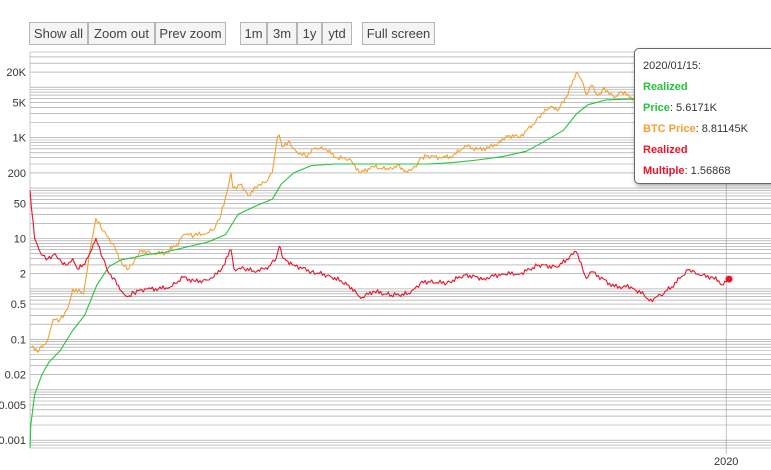  Describe the element at coordinates (16, 73) in the screenshot. I see `y-tick-label: 20K` at that location.